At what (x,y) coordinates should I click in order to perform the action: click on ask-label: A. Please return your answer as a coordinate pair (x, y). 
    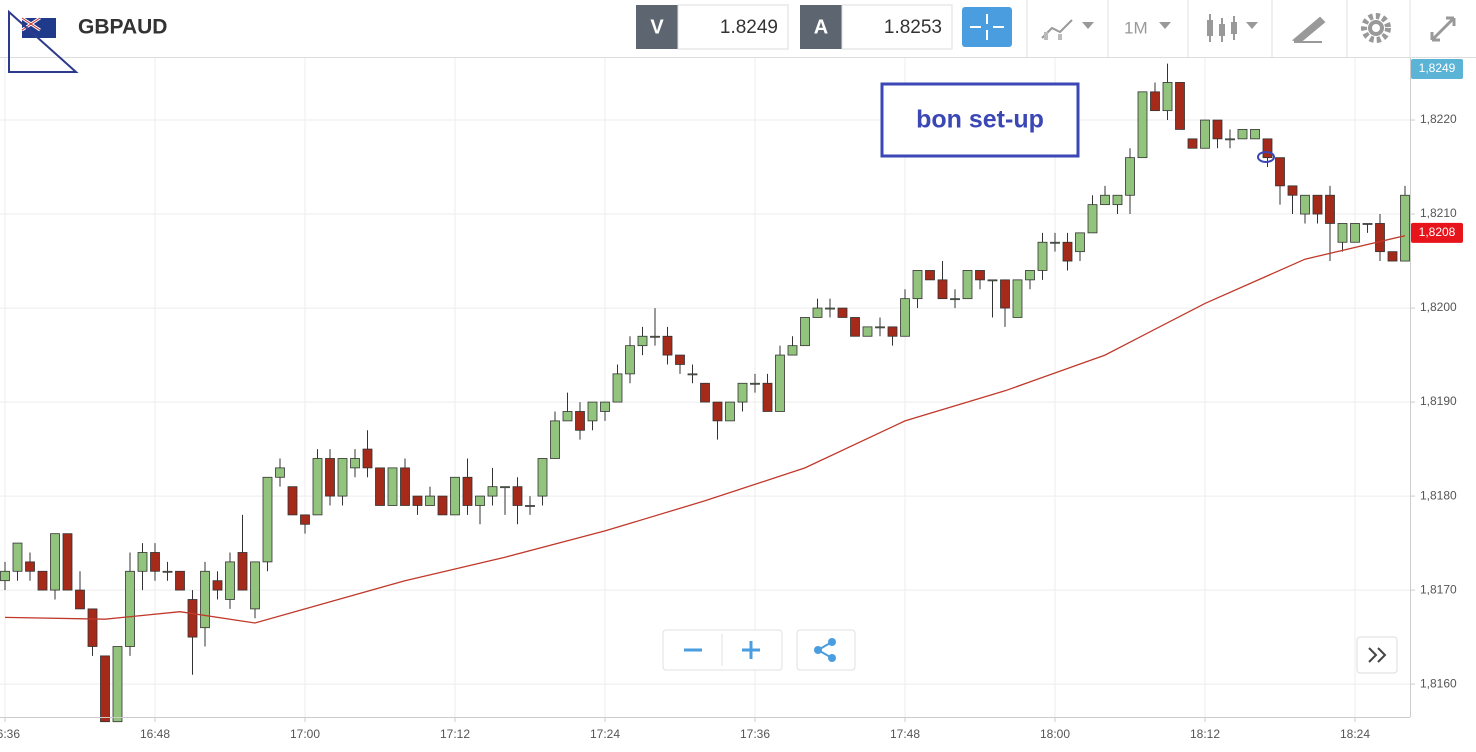
    Looking at the image, I should click on (821, 27).